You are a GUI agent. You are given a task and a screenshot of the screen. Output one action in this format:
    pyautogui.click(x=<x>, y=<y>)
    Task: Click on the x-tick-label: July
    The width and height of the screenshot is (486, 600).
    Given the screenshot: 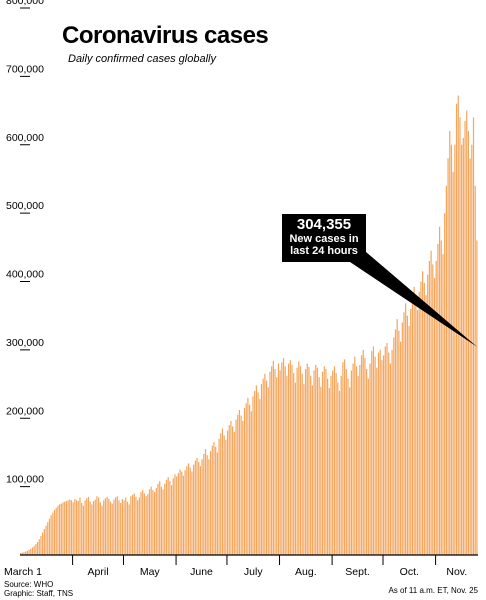 What is the action you would take?
    pyautogui.click(x=253, y=572)
    